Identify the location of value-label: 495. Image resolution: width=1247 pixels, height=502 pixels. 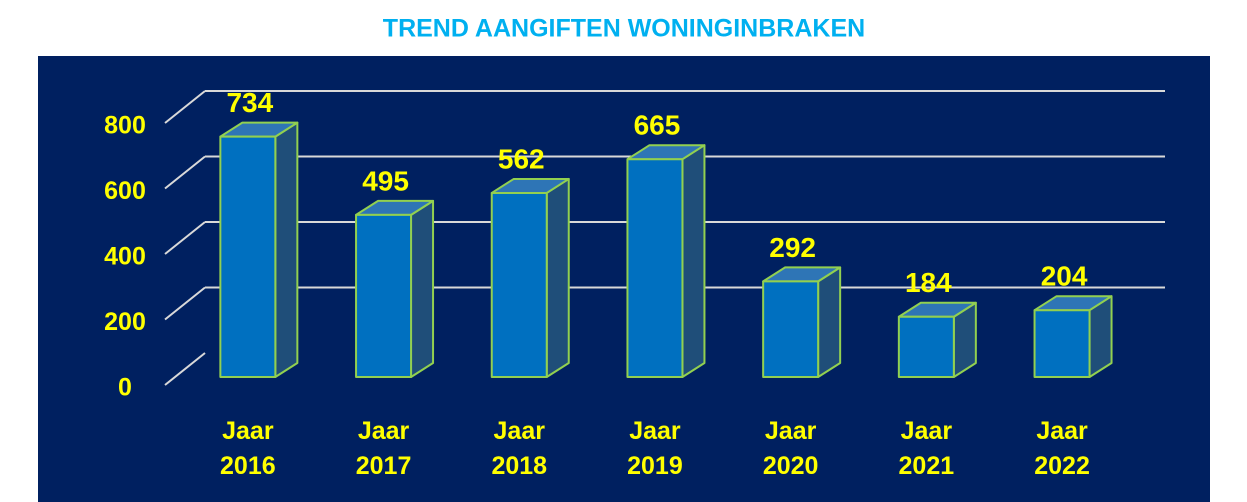
(385, 180).